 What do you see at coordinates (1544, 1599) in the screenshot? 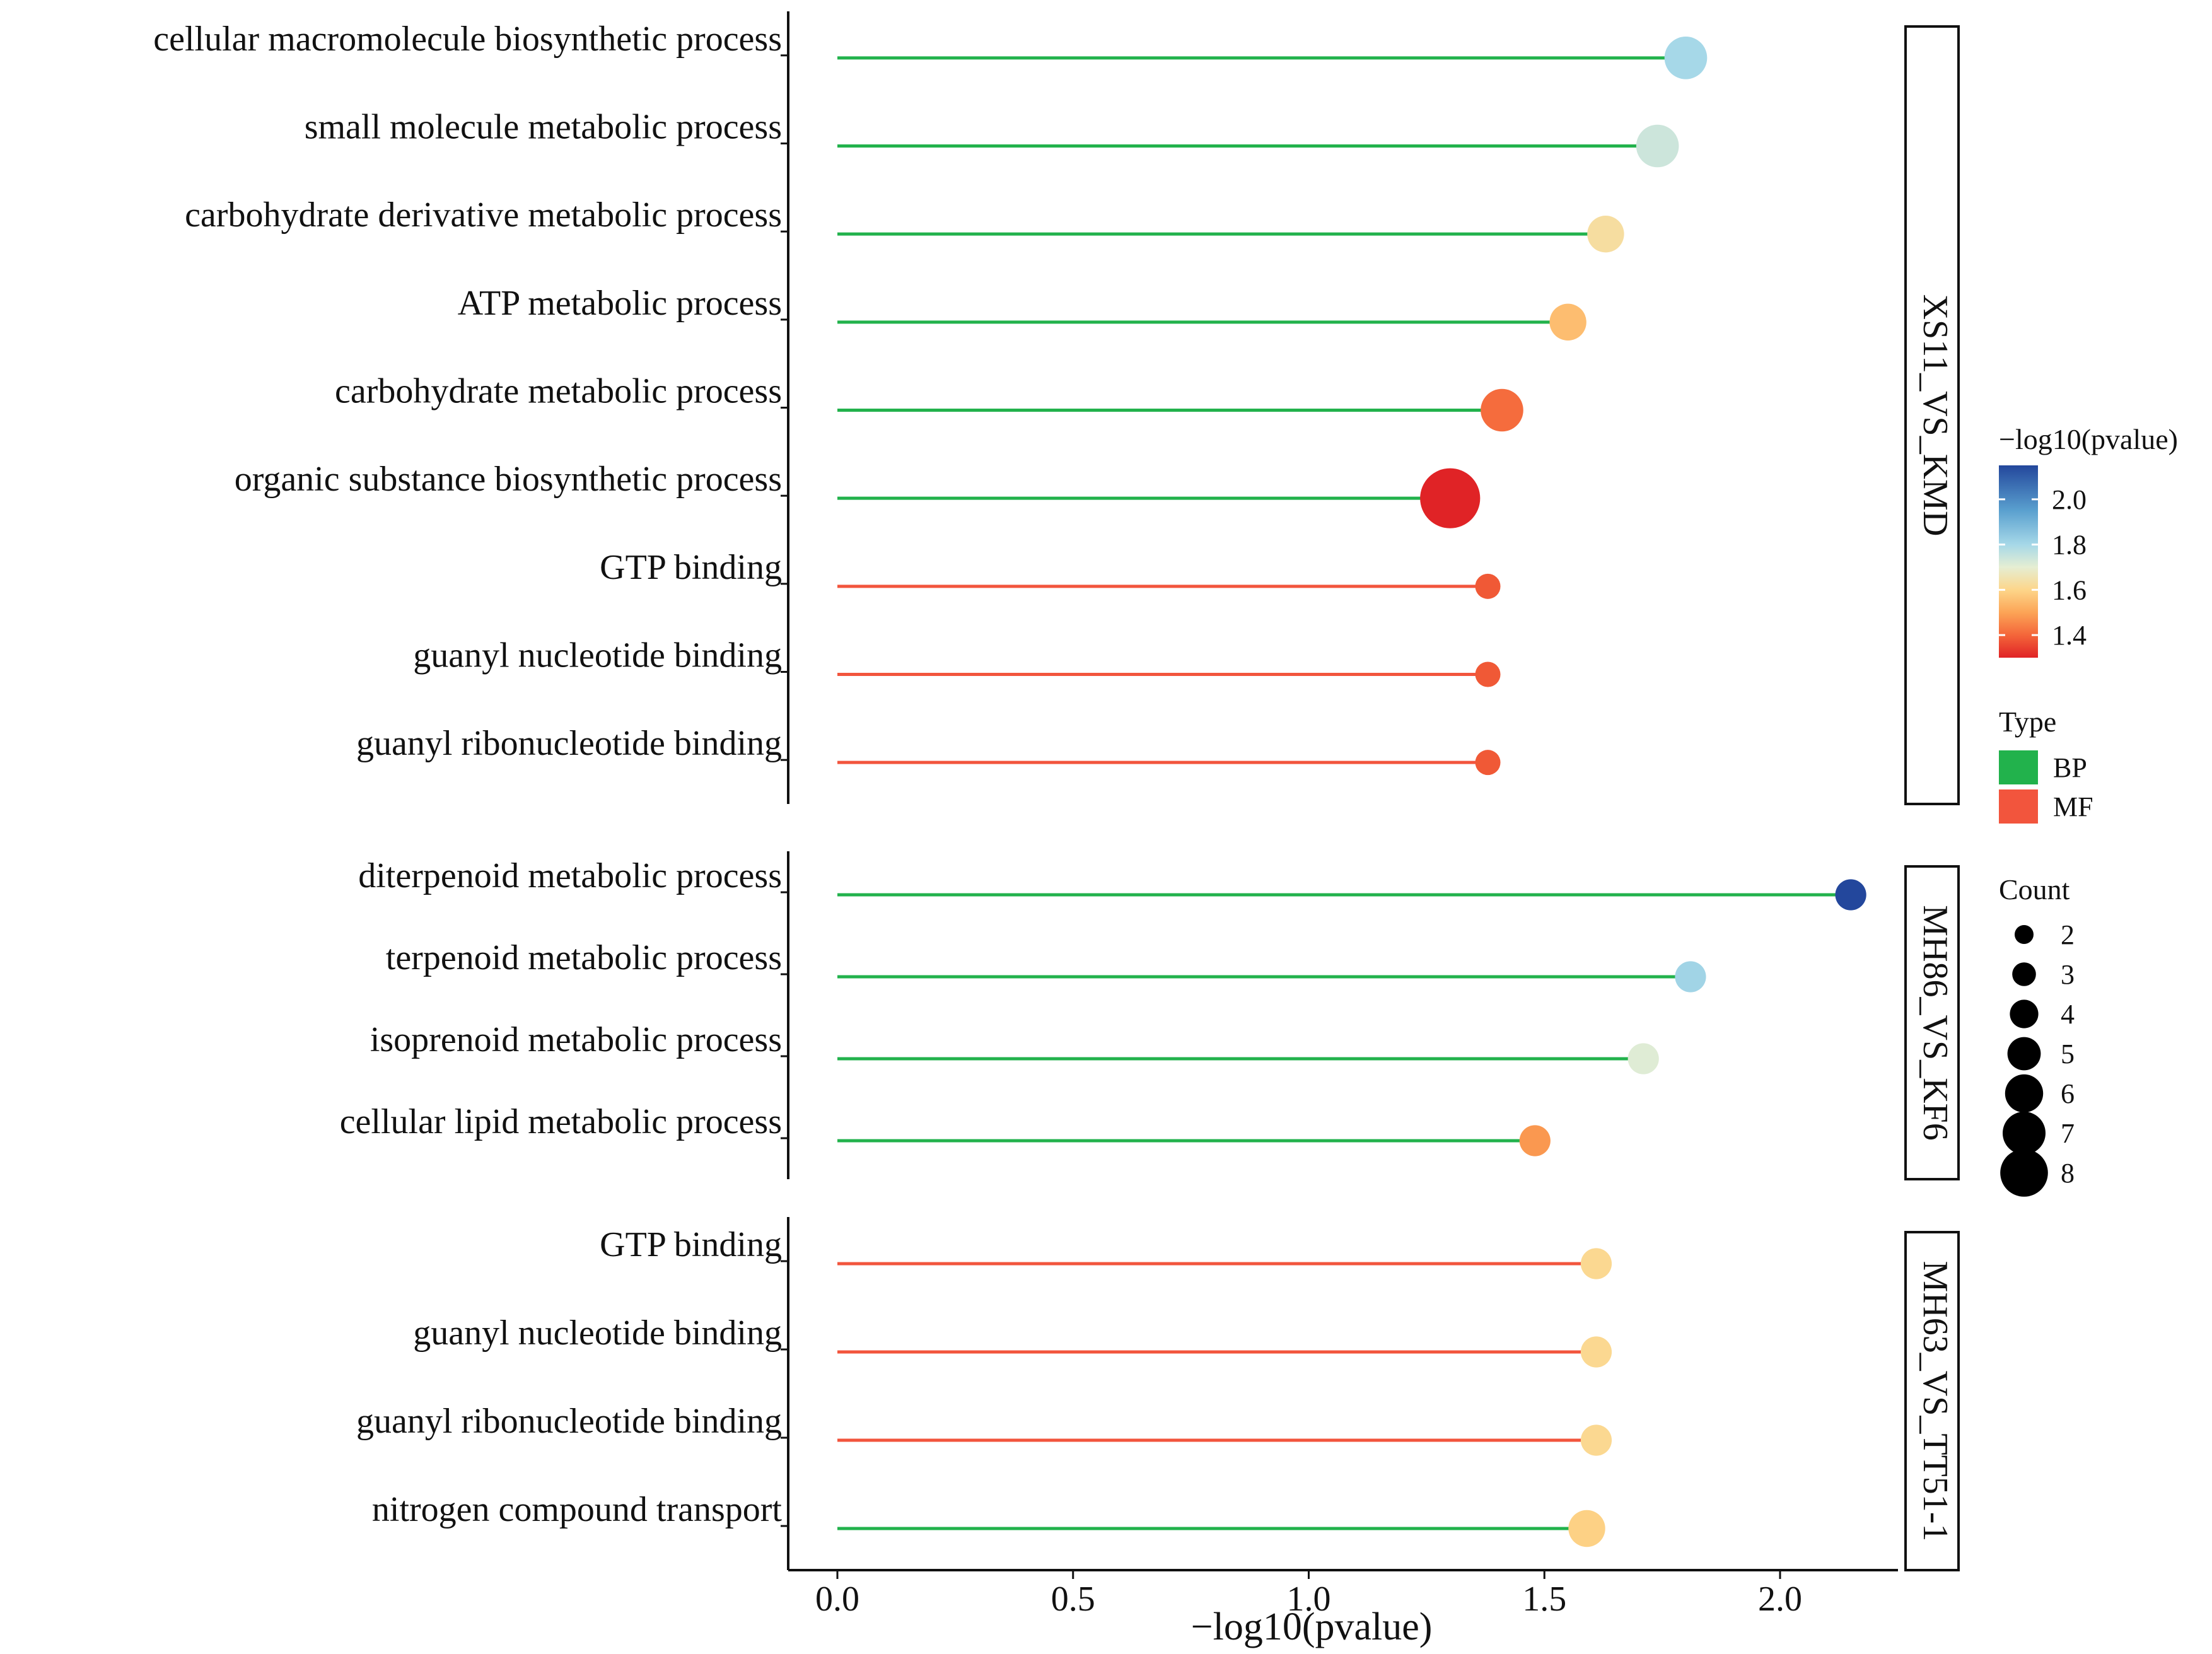
I see `x-tick-label: 1.5` at bounding box center [1544, 1599].